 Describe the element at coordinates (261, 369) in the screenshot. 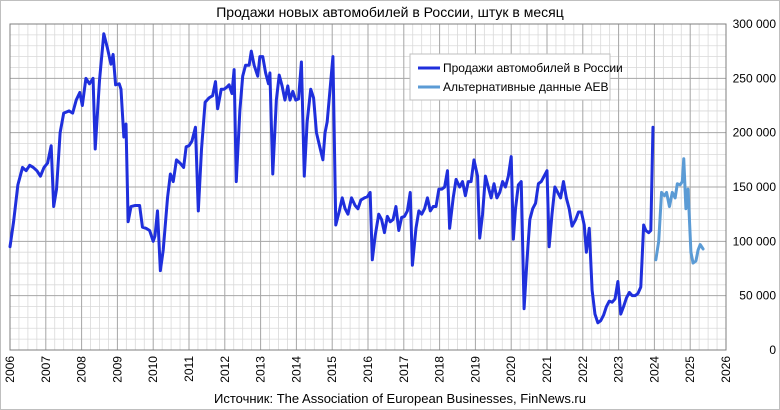

I see `x-tick-label: 2013` at that location.